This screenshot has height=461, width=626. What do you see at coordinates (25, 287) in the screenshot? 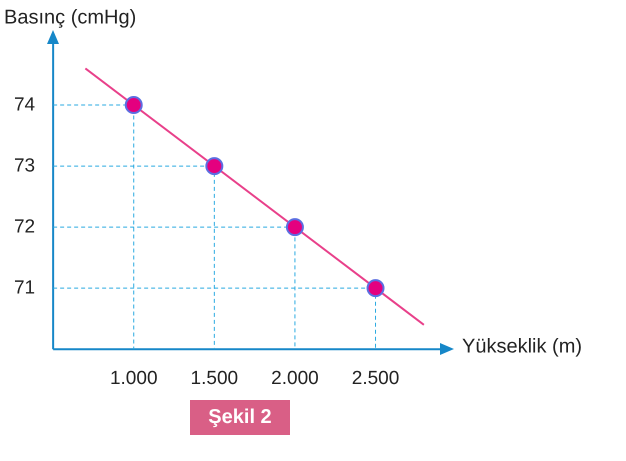
I see `y-tick-label: 71` at bounding box center [25, 287].